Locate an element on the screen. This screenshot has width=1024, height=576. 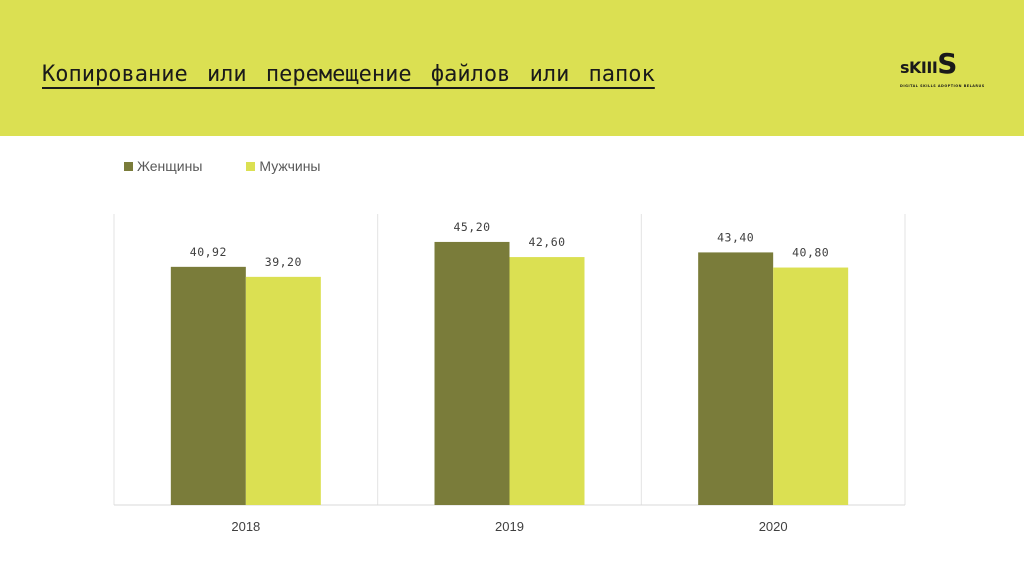
logo-letters-kiii: KIII is located at coordinates (923, 67).